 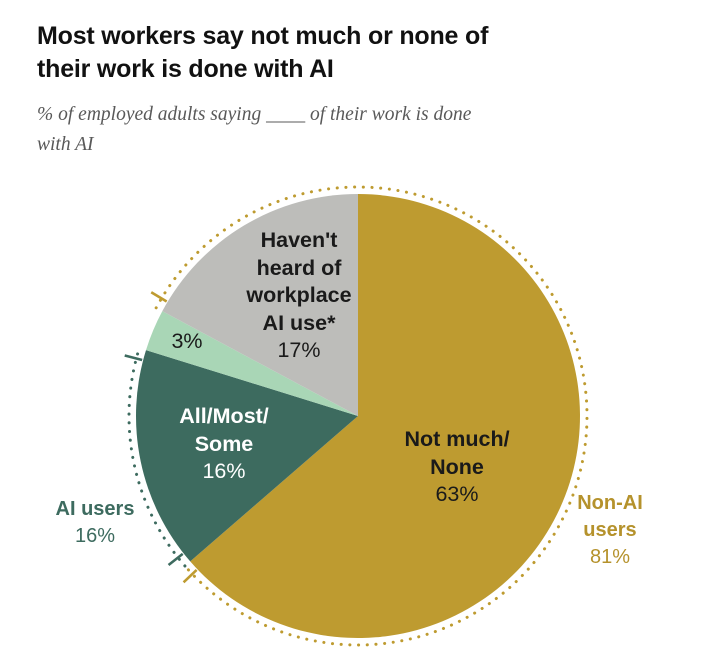 What do you see at coordinates (95, 523) in the screenshot?
I see `arc-label-ai-users: AI users 16%` at bounding box center [95, 523].